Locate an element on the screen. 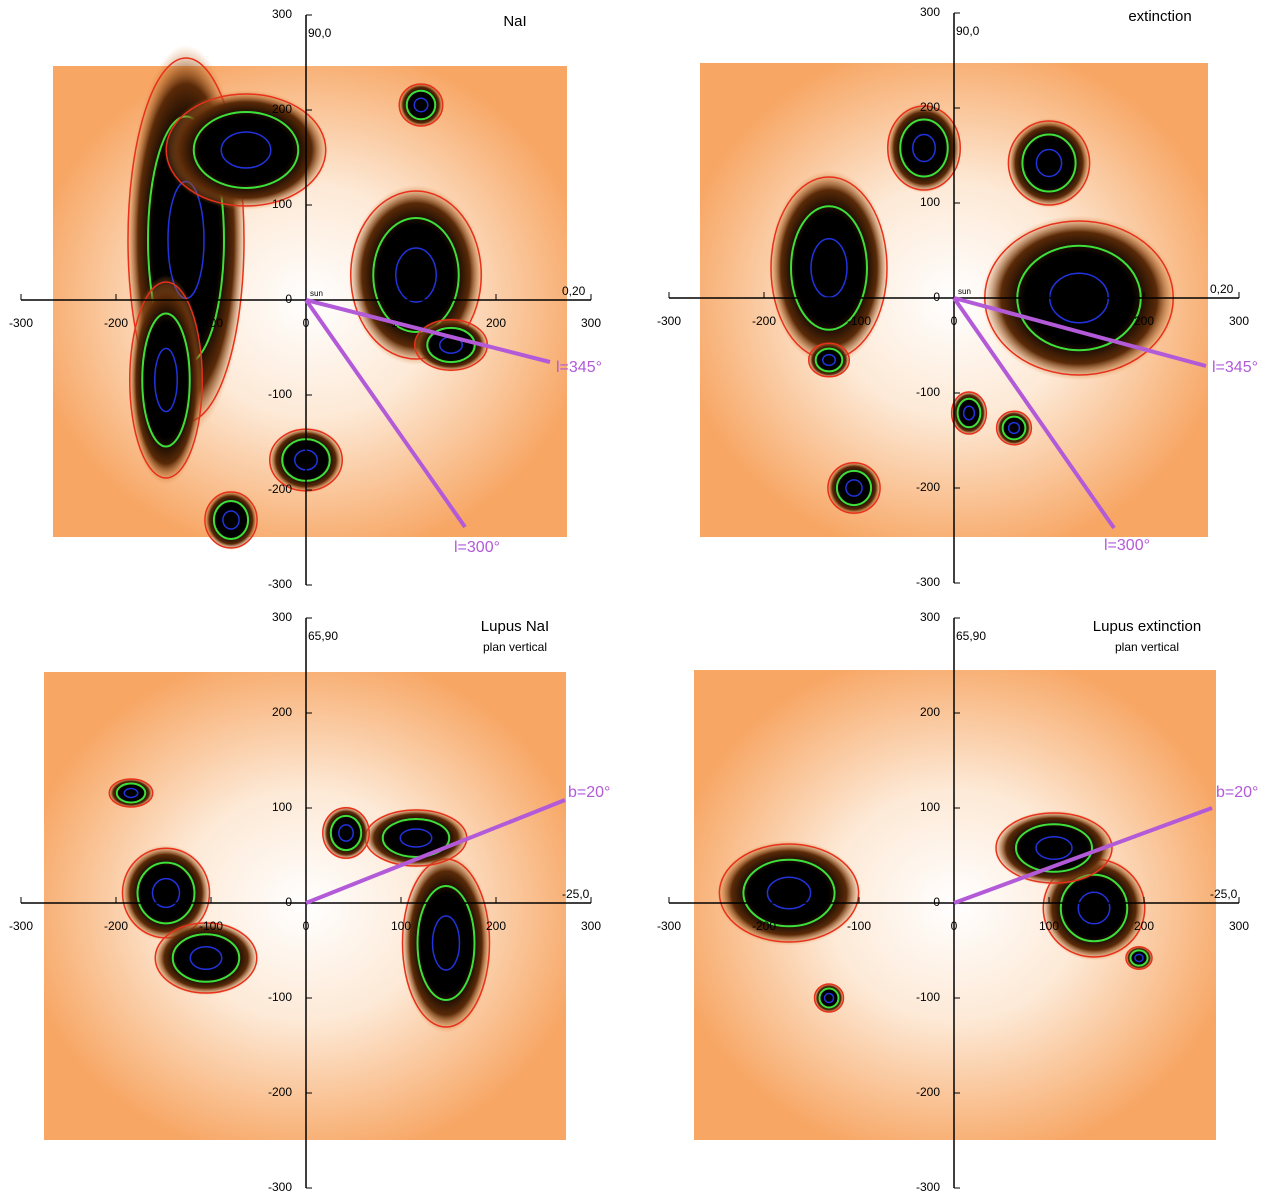 Image resolution: width=1284 pixels, height=1195 pixels. chart-title: Lupus NaI is located at coordinates (515, 626).